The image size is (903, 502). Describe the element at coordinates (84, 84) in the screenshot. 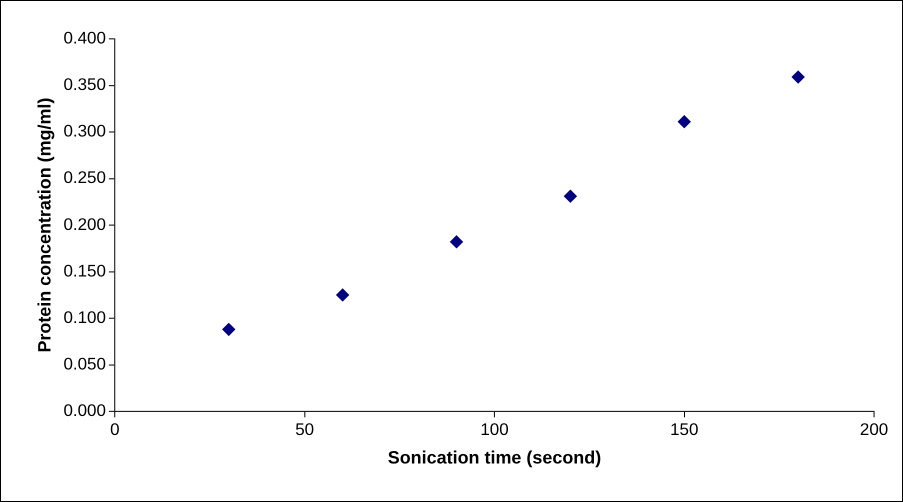

I see `y-tick-label: 0.350` at that location.